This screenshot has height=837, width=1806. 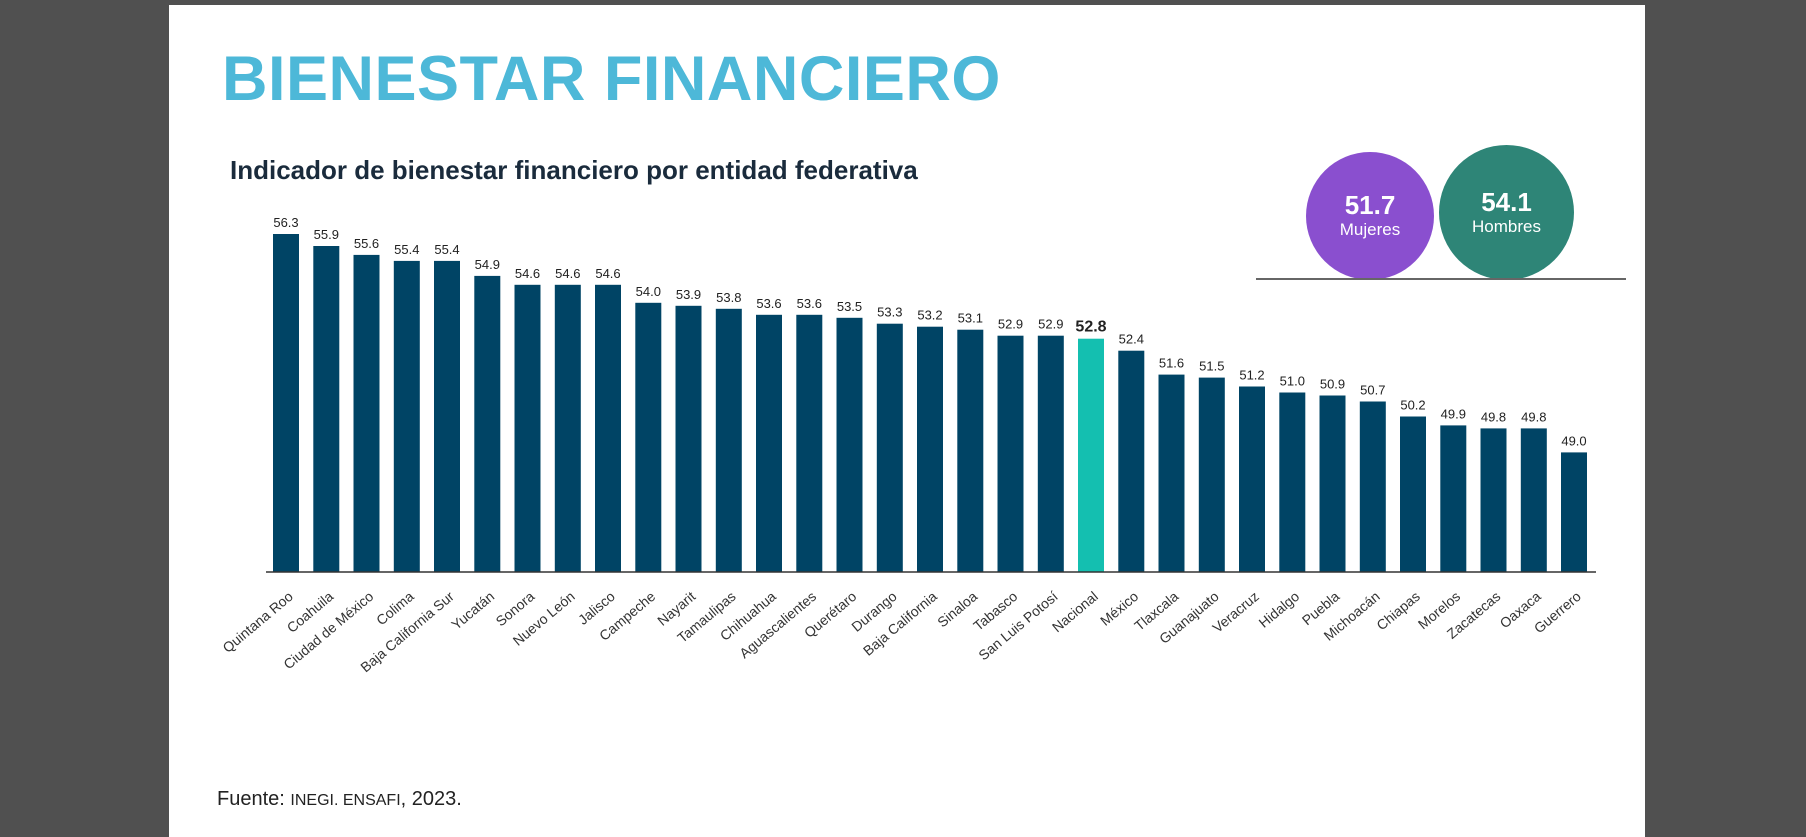 I want to click on value-label-6: 54.6, so click(x=527, y=273).